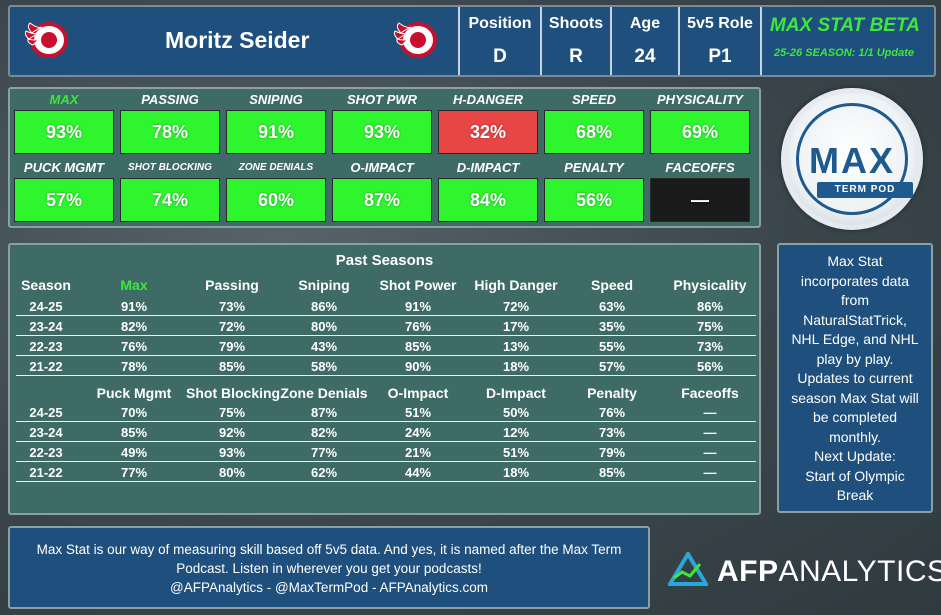 The height and width of the screenshot is (615, 941). What do you see at coordinates (386, 452) in the screenshot?
I see `table-row: 22-23 49% 93% 77% 21% 51% 79% —` at bounding box center [386, 452].